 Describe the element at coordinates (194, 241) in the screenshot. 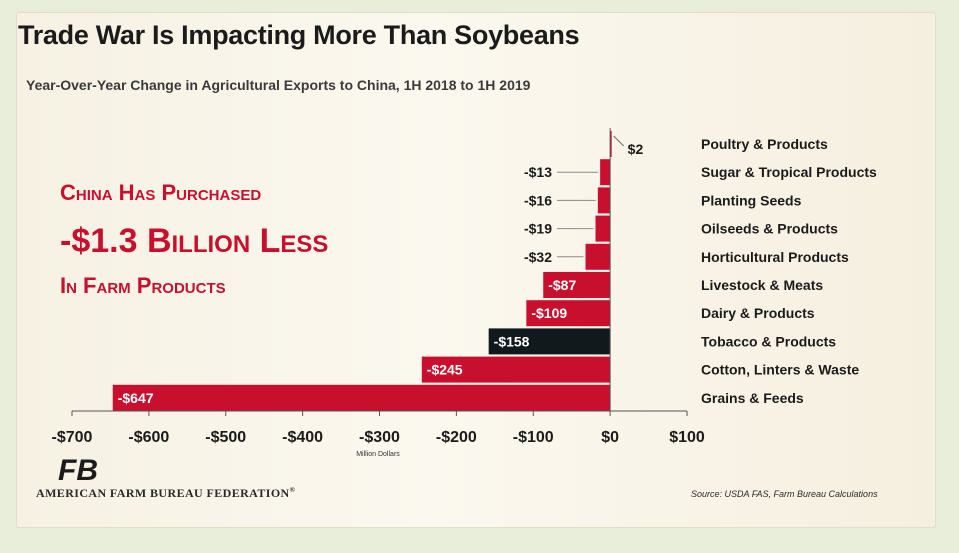

I see `callout-line-2: -$1.3 Billion Less` at that location.